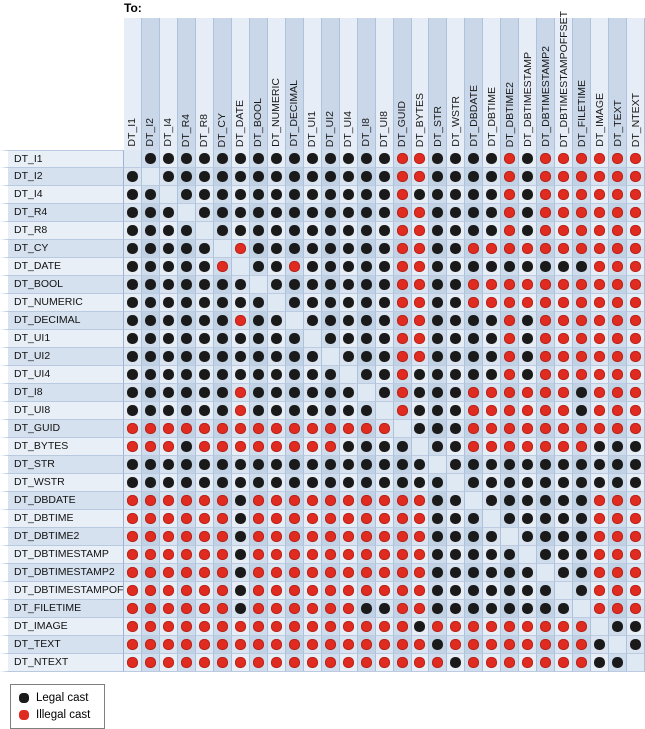 This screenshot has height=729, width=645. I want to click on col-header-DT_I2: DT_I2, so click(150, 84).